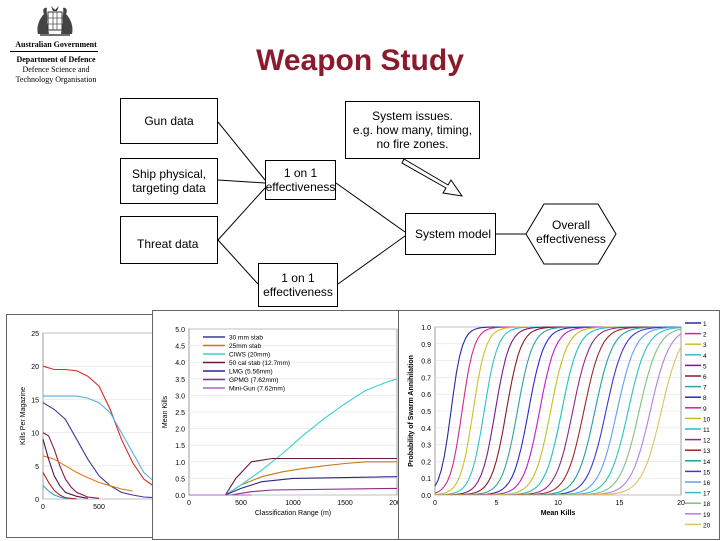  Describe the element at coordinates (241, 181) in the screenshot. I see `connector-ship-to-eff` at that location.